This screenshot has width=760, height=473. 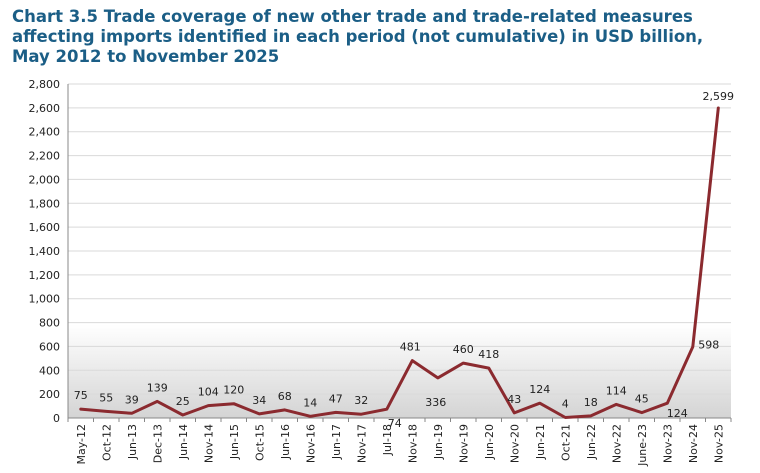 I want to click on y-tick-label: 400, so click(x=49, y=370).